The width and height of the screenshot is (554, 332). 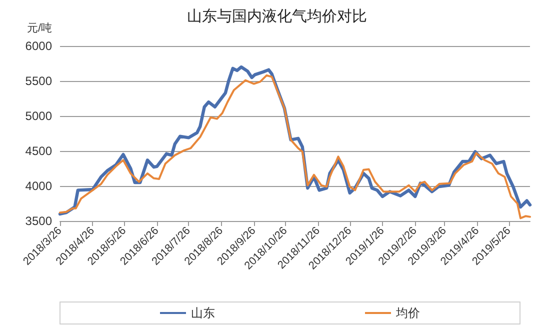 I want to click on legend-label: 均价, so click(x=407, y=313).